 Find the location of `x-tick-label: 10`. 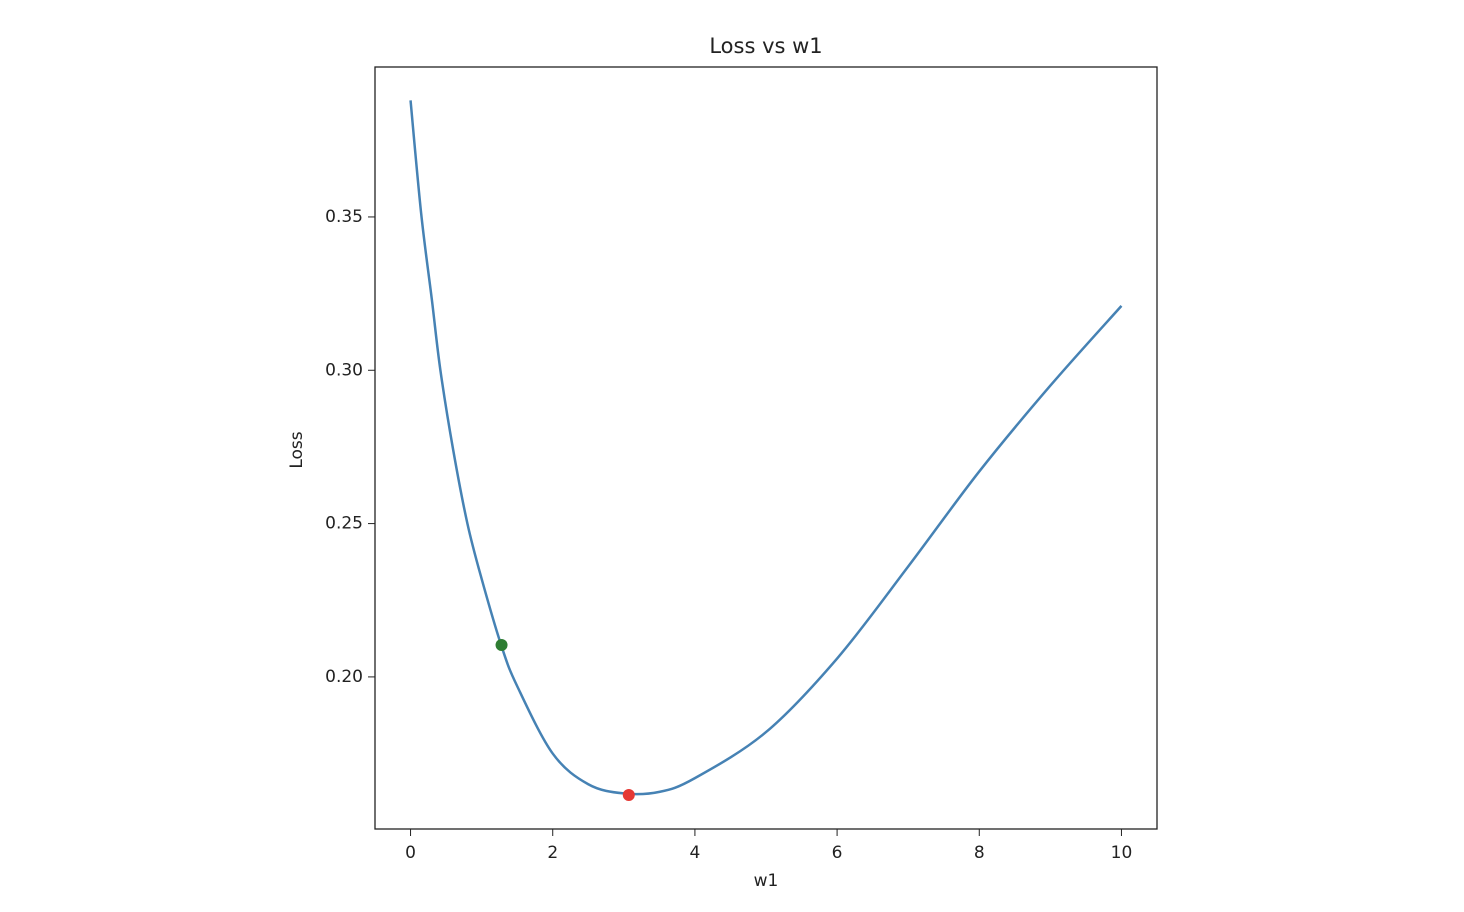

x-tick-label: 10 is located at coordinates (1122, 853).